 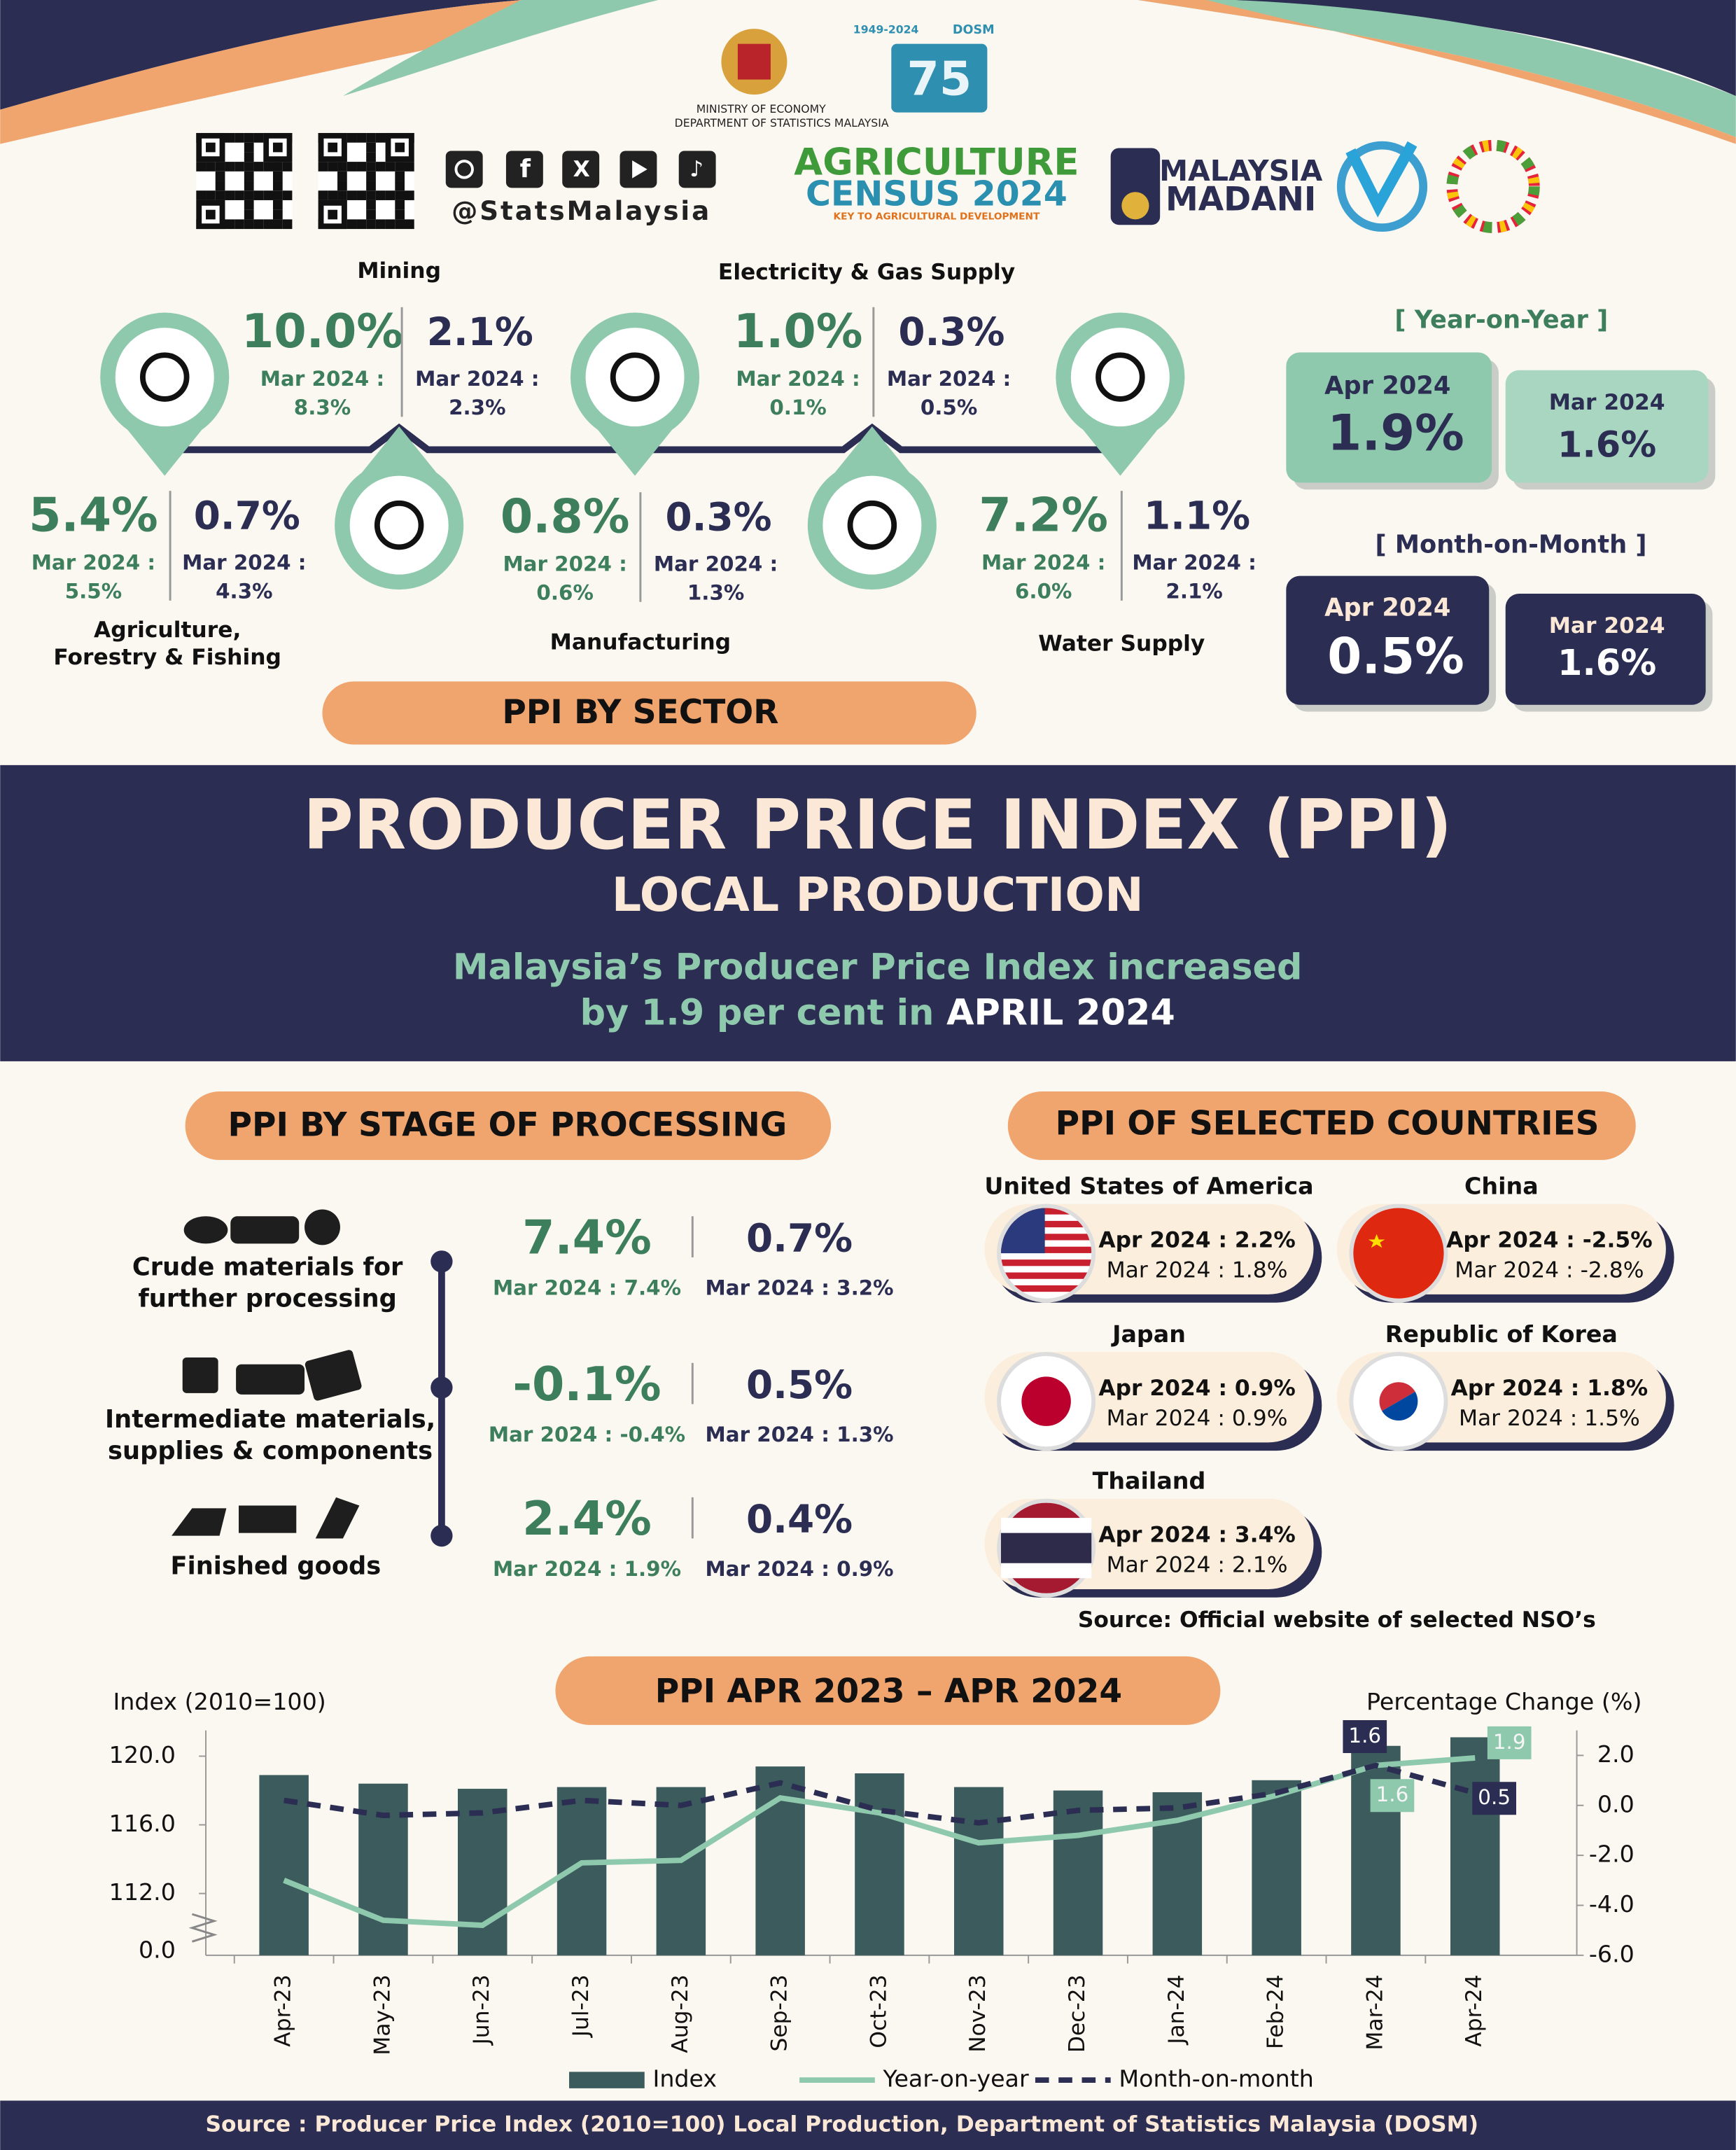 What do you see at coordinates (322, 331) in the screenshot?
I see `sector-yoy: 10.0%` at bounding box center [322, 331].